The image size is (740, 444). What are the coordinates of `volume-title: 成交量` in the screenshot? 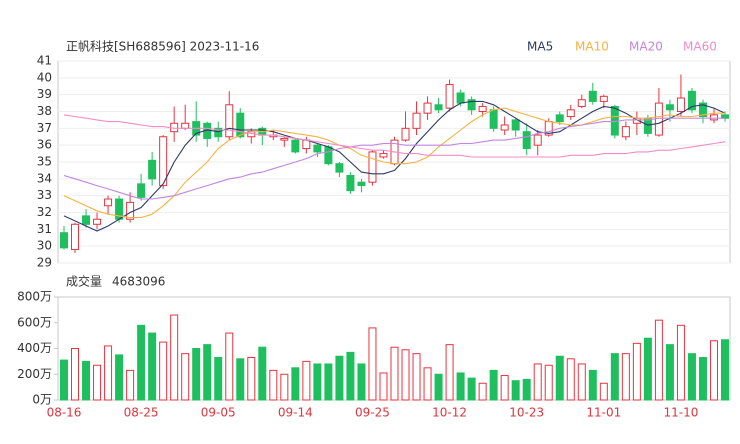 It's located at (84, 281).